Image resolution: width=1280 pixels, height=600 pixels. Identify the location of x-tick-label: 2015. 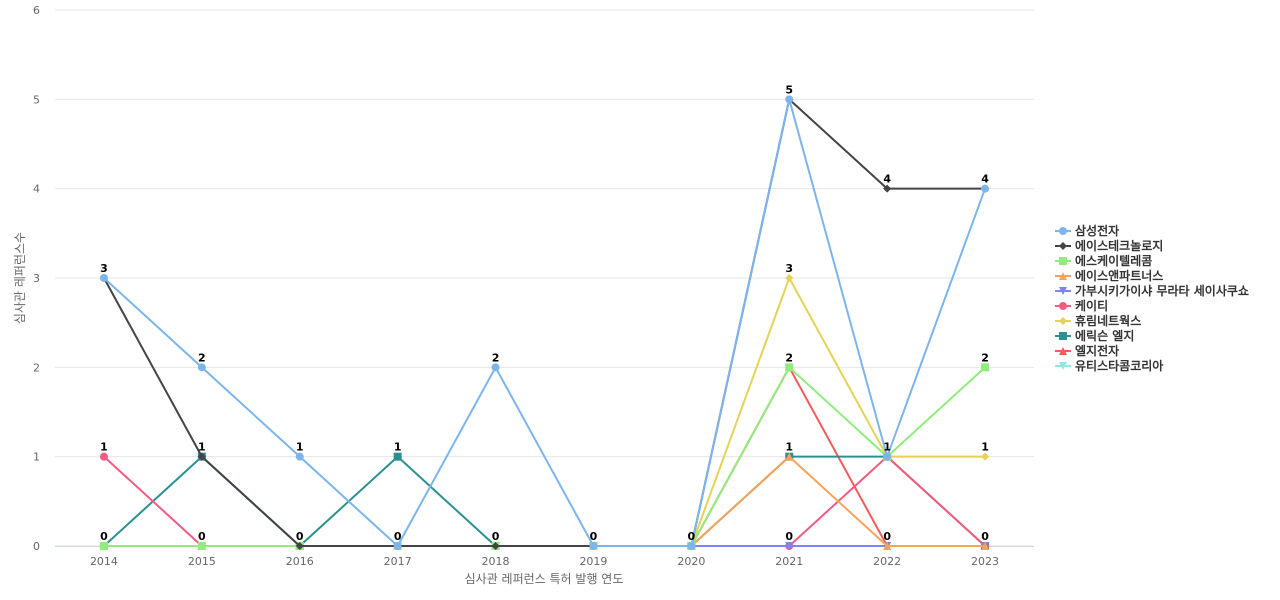
(202, 561).